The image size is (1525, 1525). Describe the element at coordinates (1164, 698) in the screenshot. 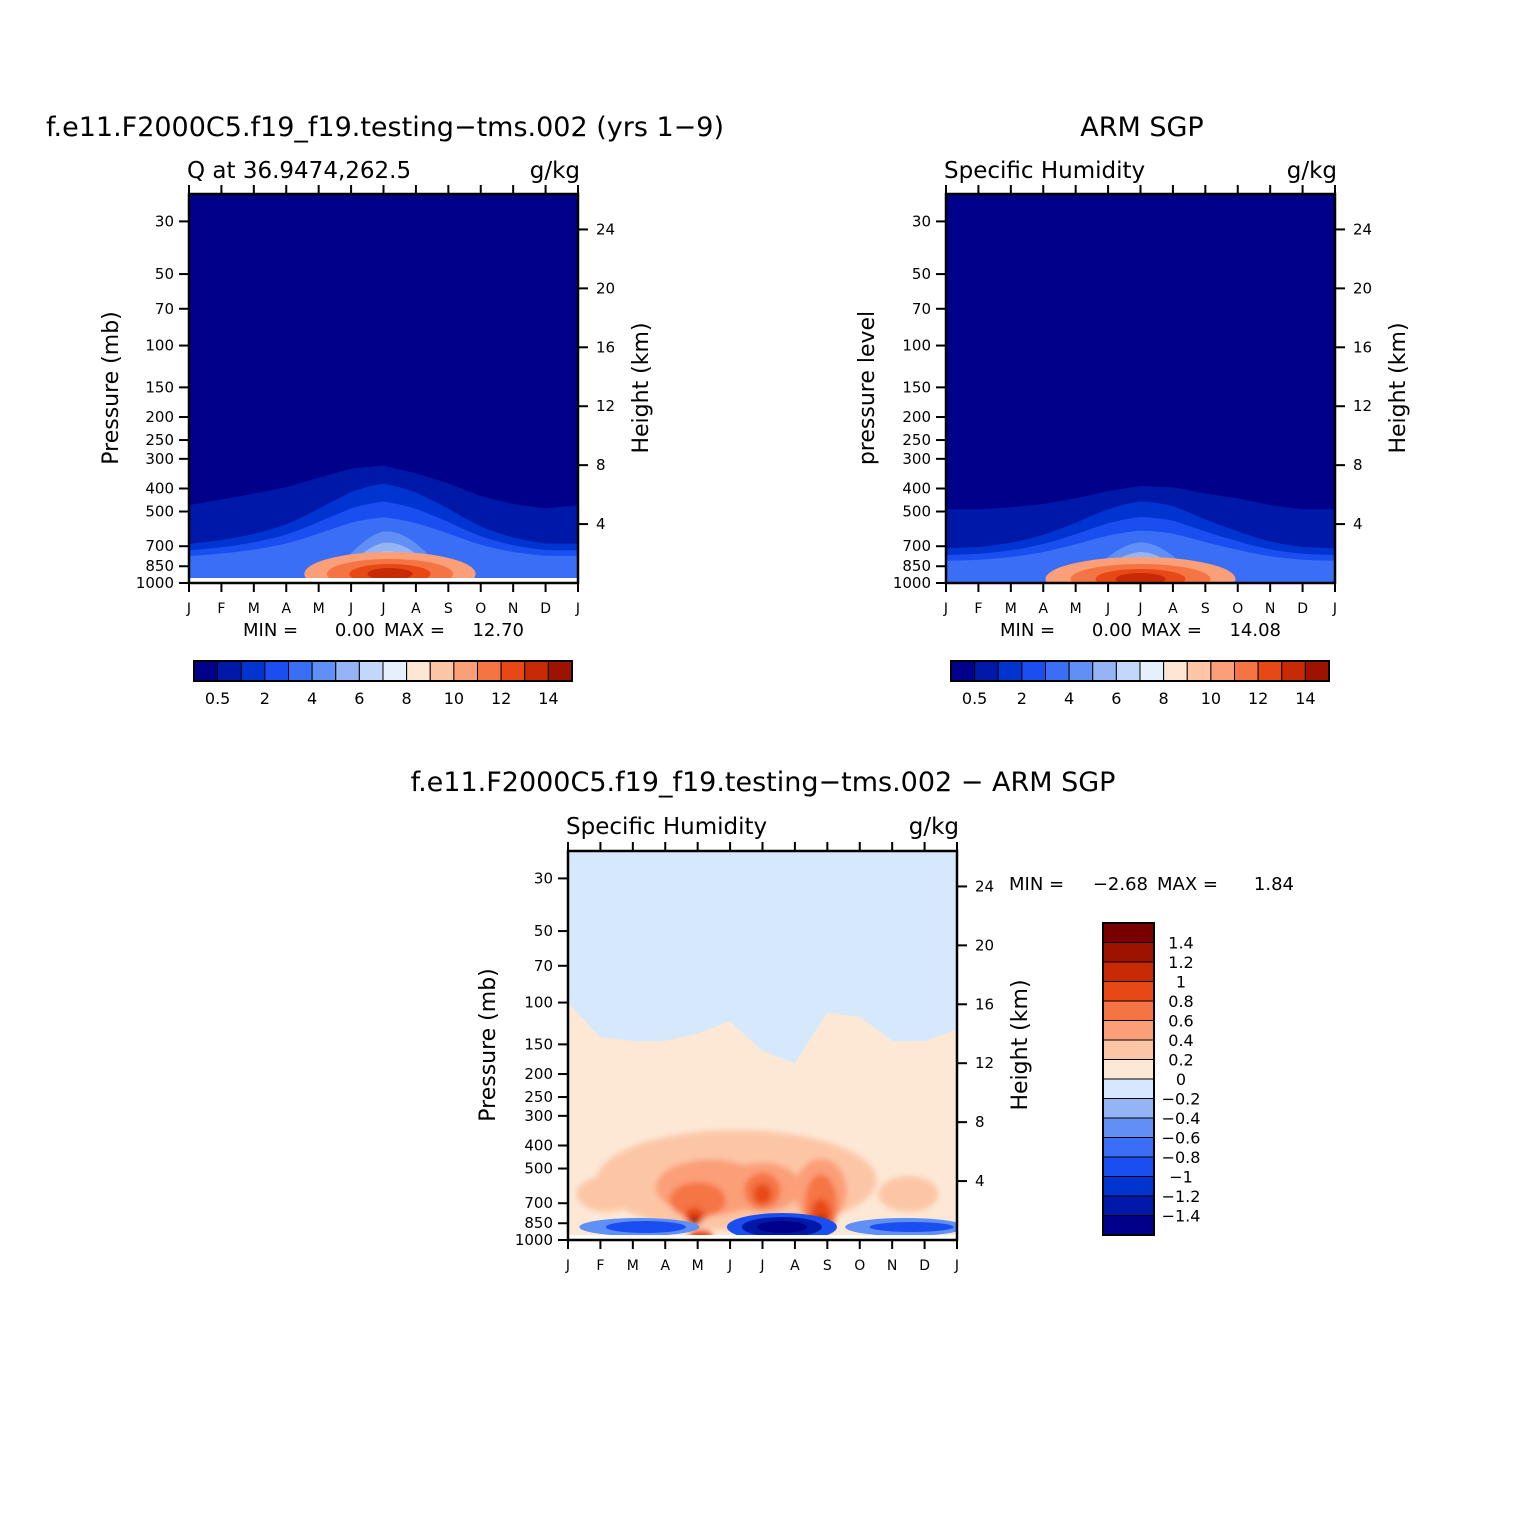

I see `obs-colorbar-label: 8` at that location.